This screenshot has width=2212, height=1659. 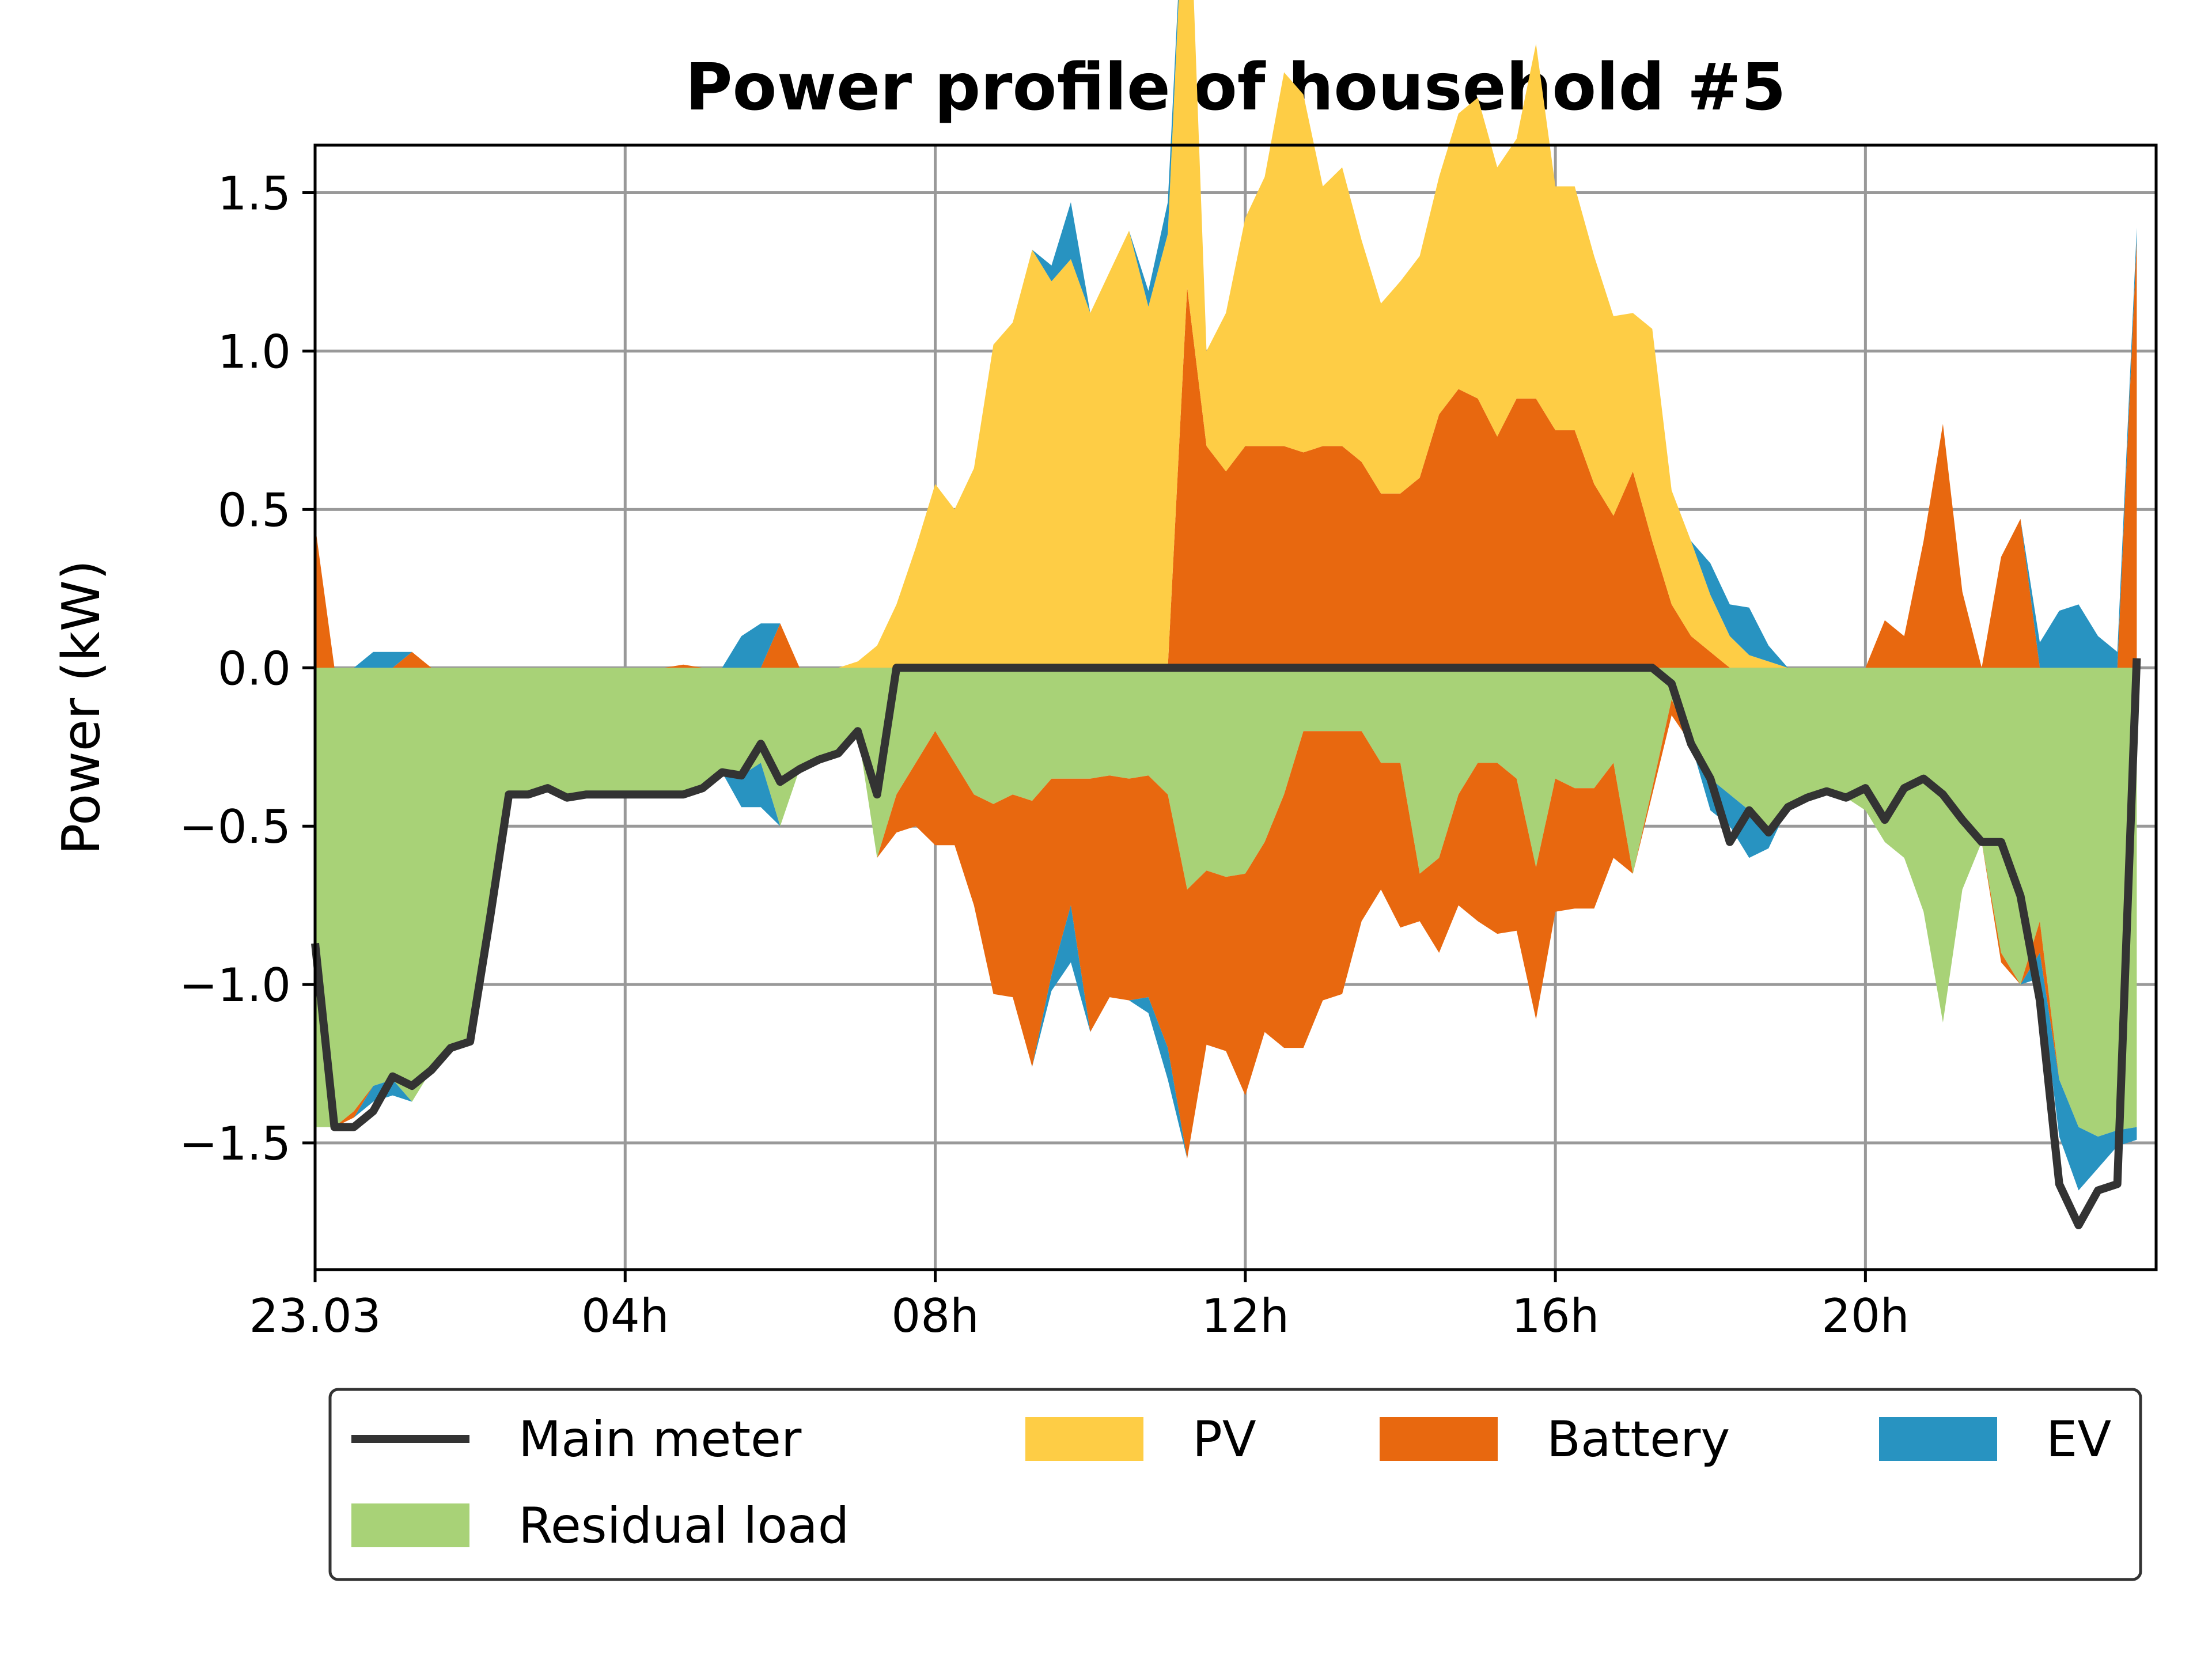 I want to click on y-tick-label: 0.5, so click(x=254, y=510).